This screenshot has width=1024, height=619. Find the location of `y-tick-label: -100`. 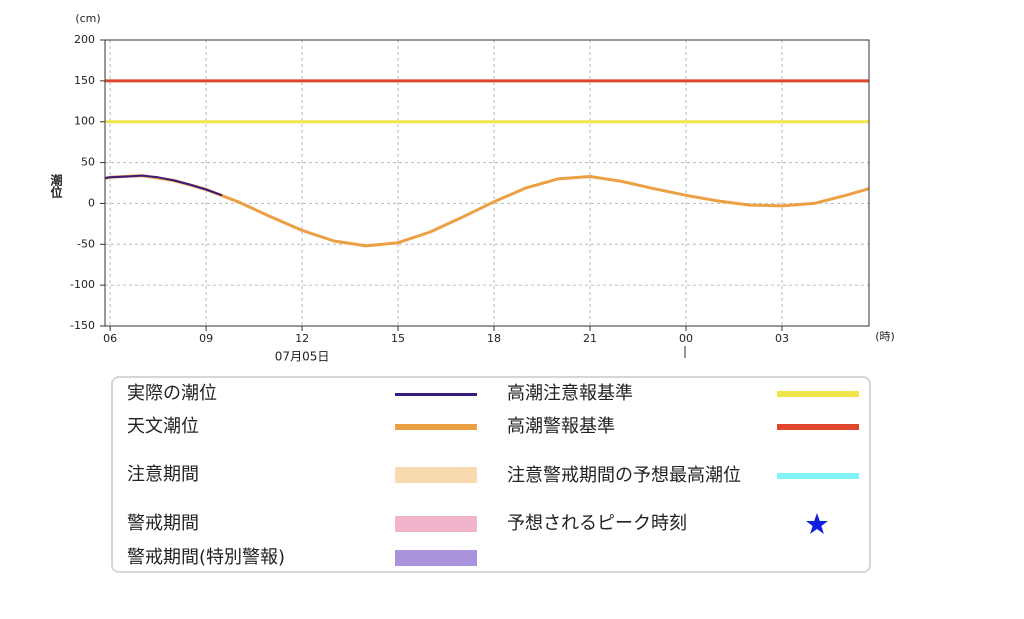

y-tick-label: -100 is located at coordinates (82, 284).